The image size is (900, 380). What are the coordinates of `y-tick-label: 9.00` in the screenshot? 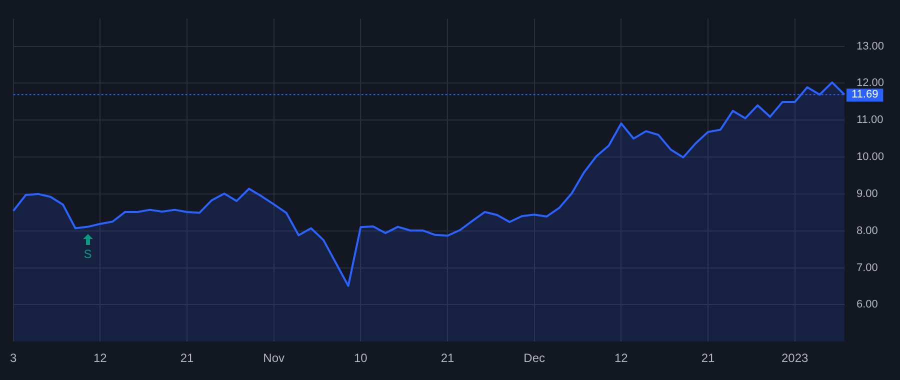 It's located at (867, 194).